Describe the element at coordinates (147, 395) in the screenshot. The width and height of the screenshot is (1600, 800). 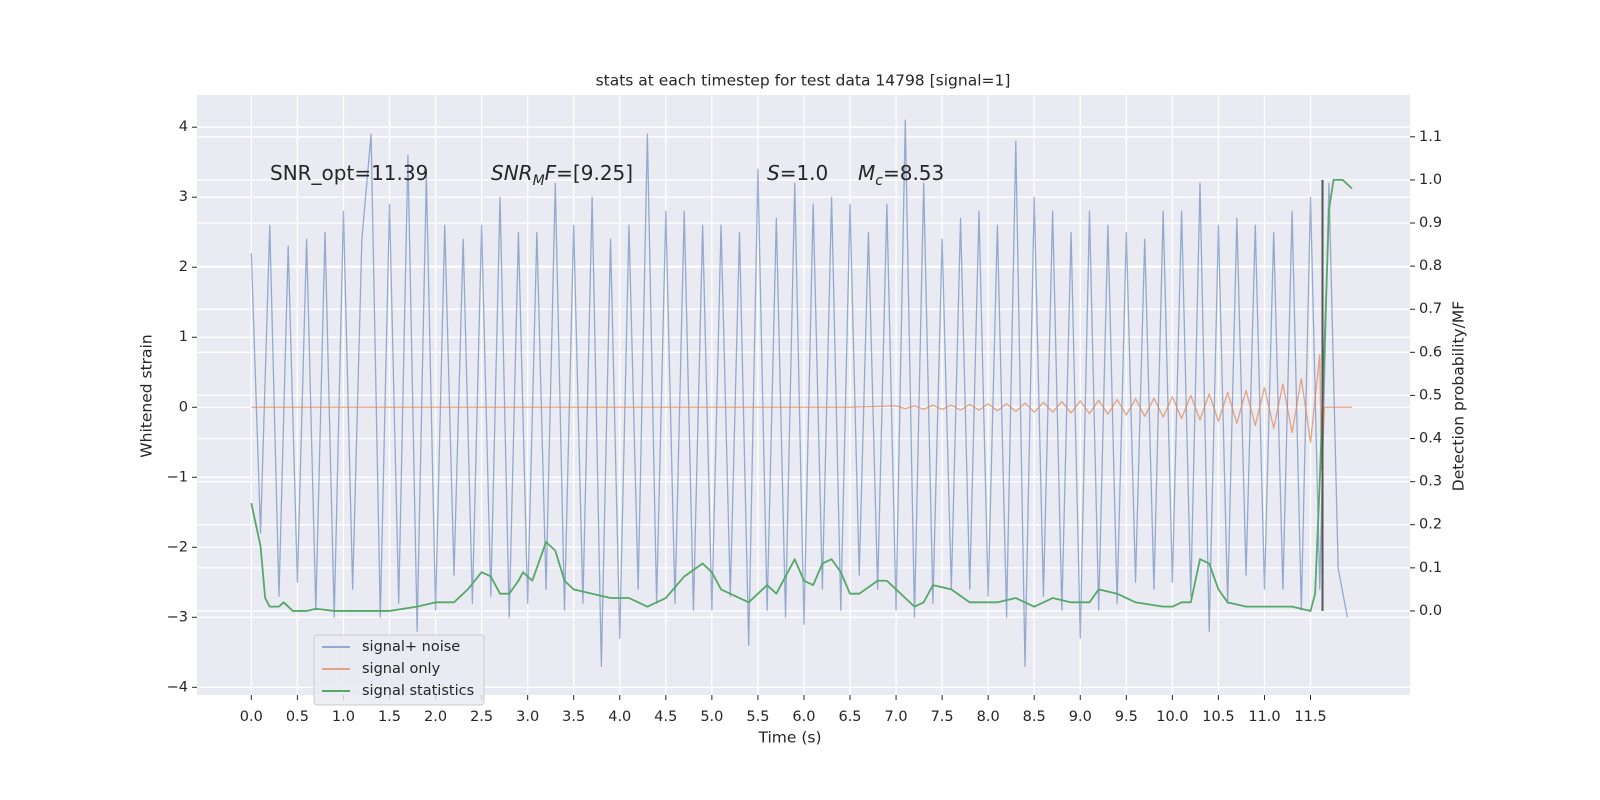
I see `y-axis-label: Whitened strain` at that location.